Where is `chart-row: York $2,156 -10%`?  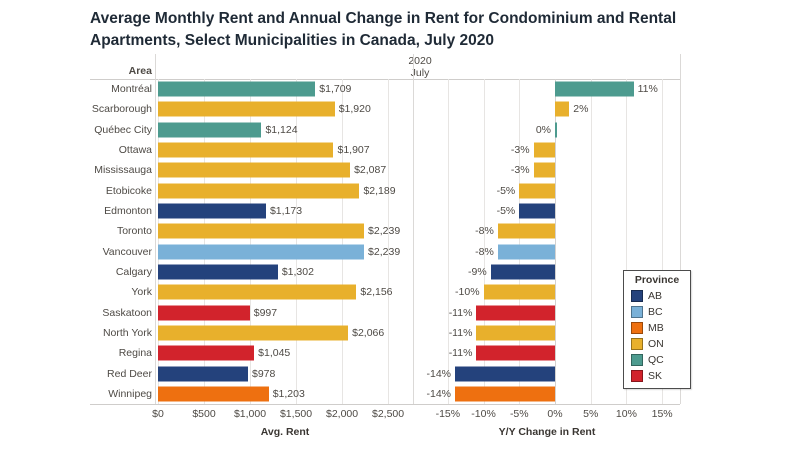 chart-row: York $2,156 -10% is located at coordinates (390, 292).